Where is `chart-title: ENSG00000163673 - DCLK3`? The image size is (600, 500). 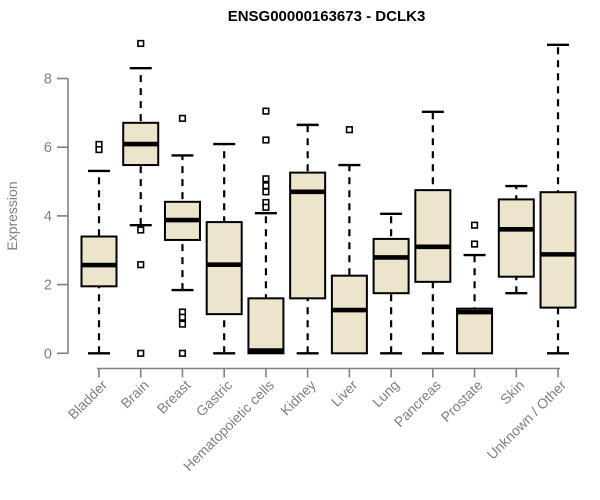
chart-title: ENSG00000163673 - DCLK3 is located at coordinates (326, 16).